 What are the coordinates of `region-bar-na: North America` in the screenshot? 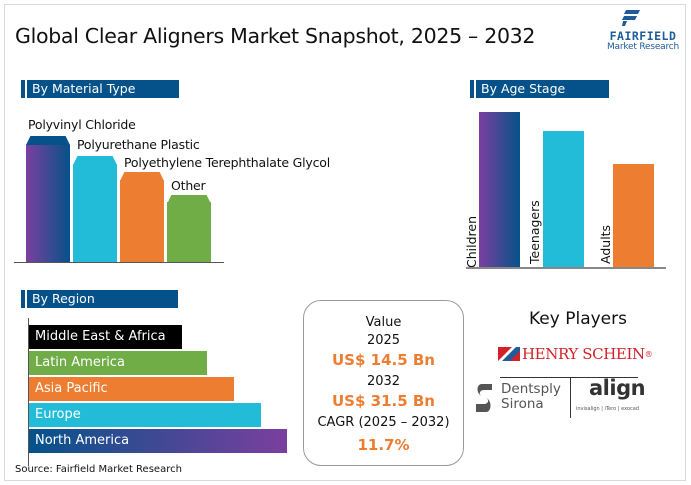 It's located at (158, 441).